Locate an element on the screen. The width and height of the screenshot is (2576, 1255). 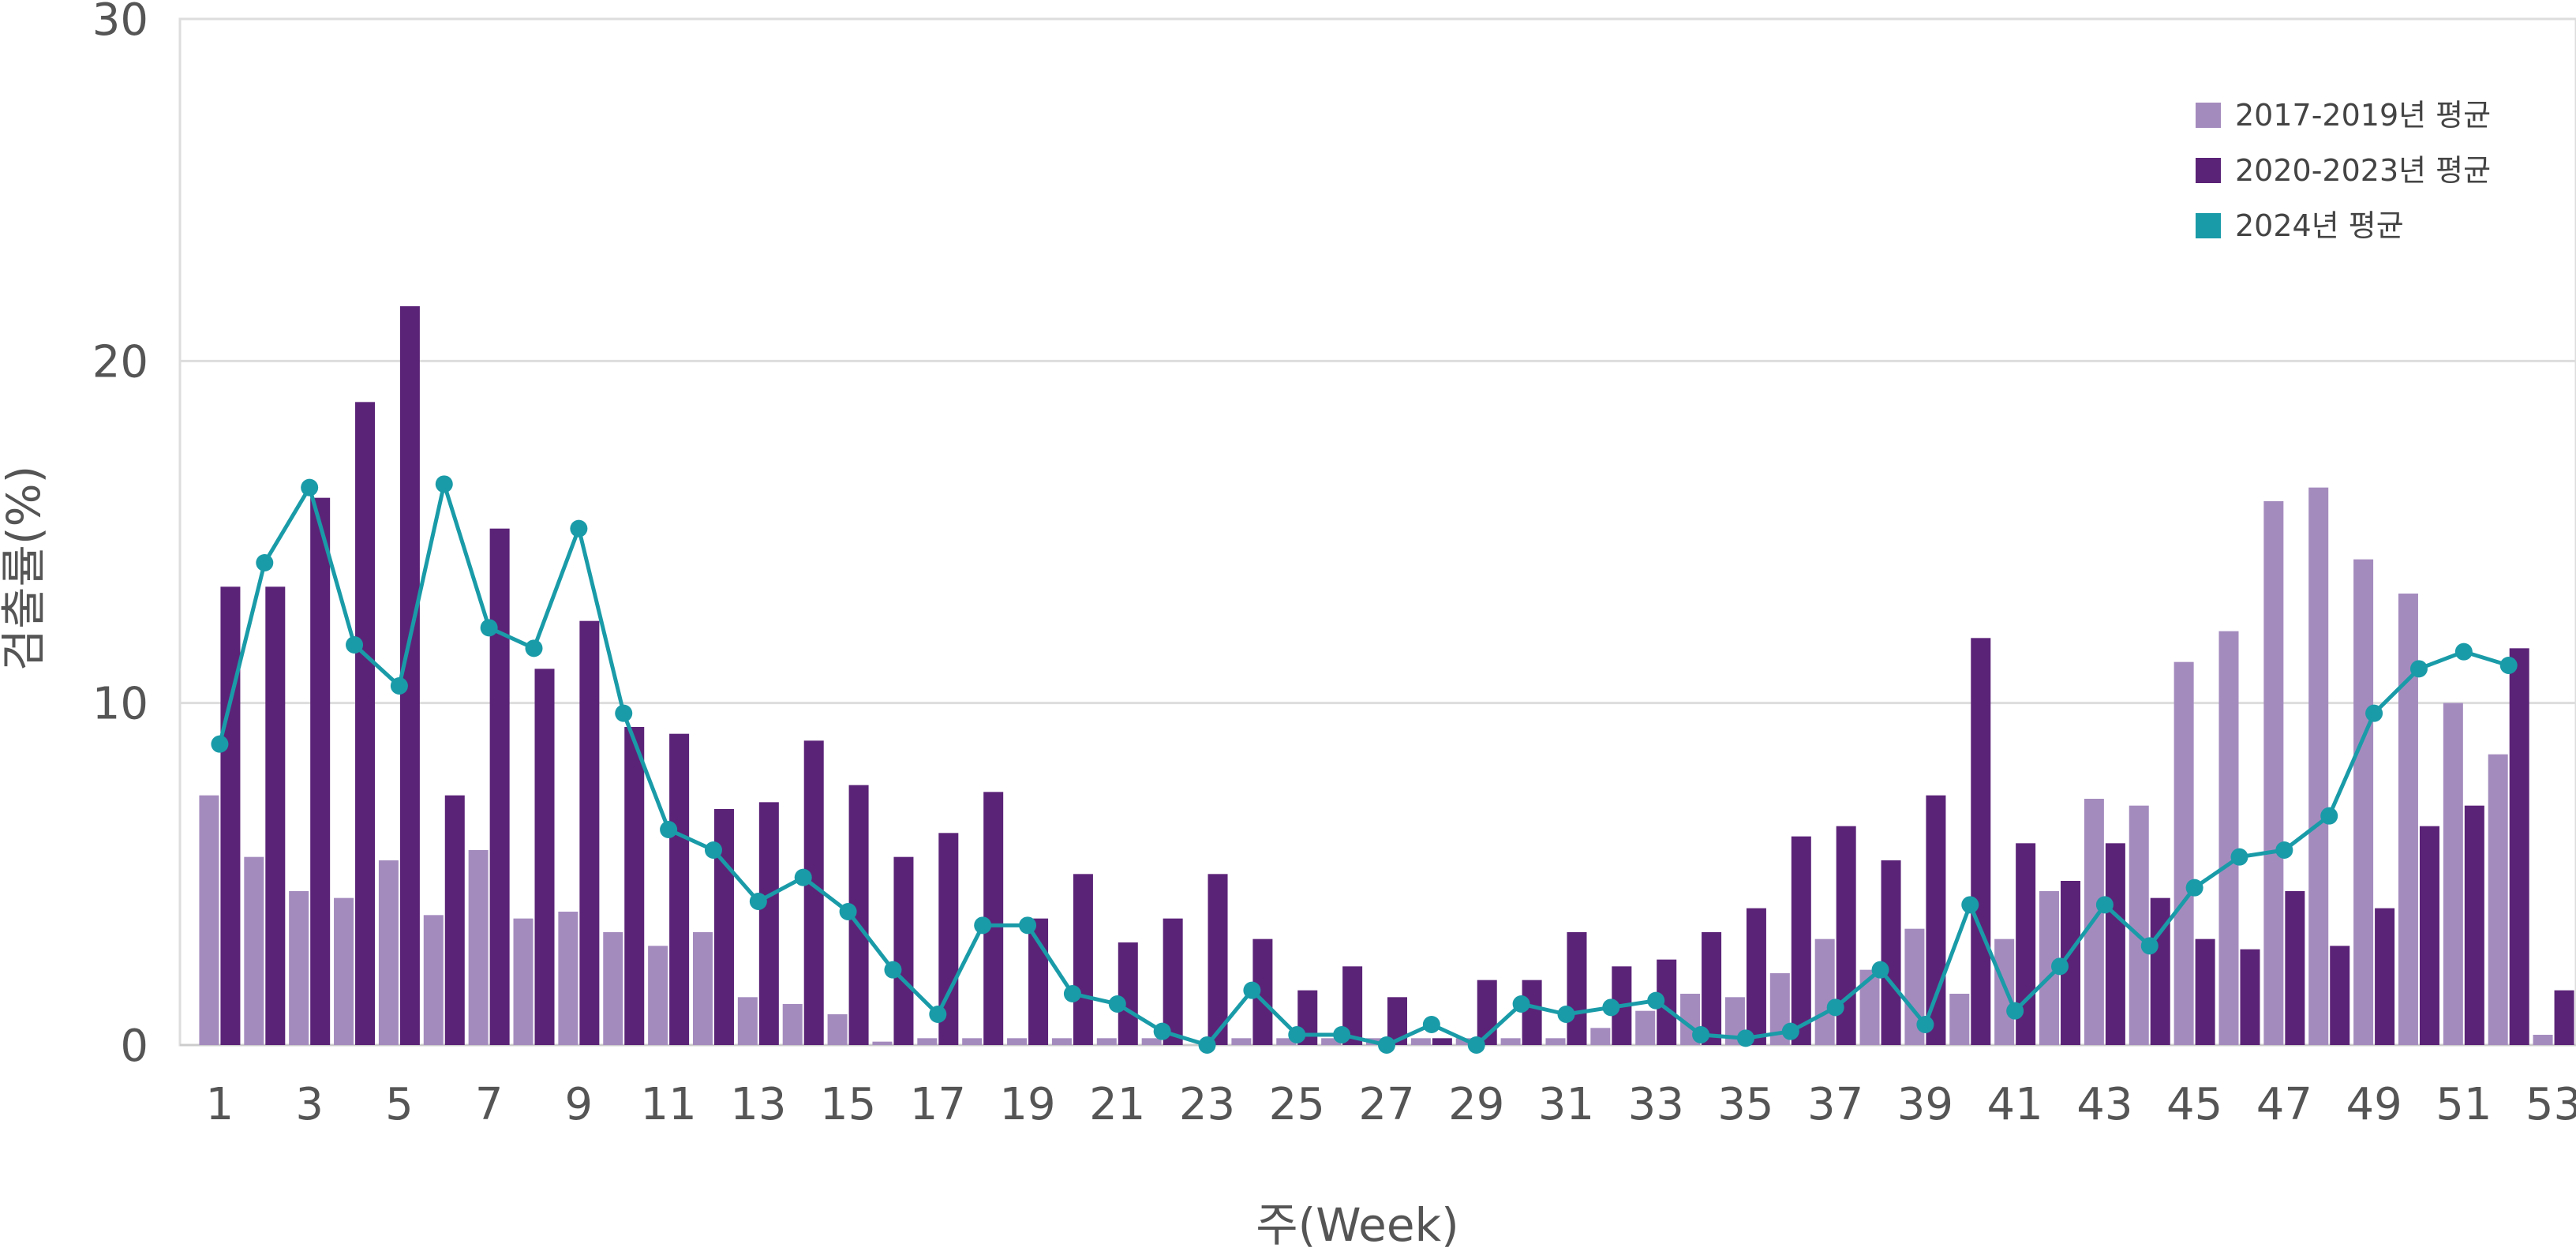
x-tick-label: 15 is located at coordinates (848, 1105).